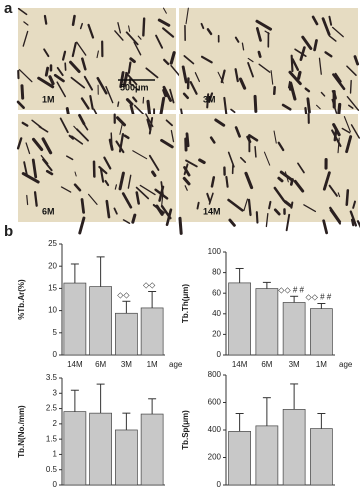 This screenshot has width=360, height=500. I want to click on y-axis-label: Tb.Sp(μm), so click(185, 430).